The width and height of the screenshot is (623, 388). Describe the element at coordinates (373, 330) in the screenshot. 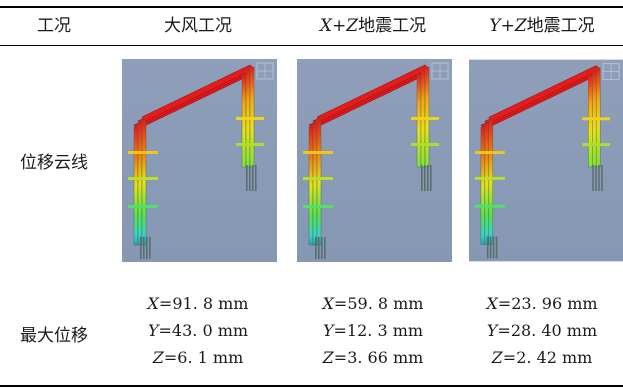

I see `value-xz-y: Y=12. 3 mm` at that location.